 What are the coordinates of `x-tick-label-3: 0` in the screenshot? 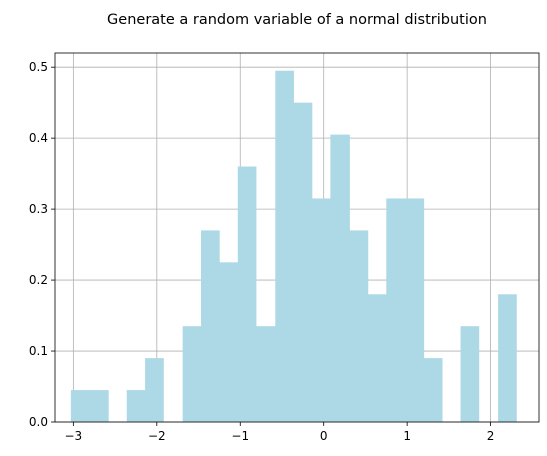 It's located at (324, 436).